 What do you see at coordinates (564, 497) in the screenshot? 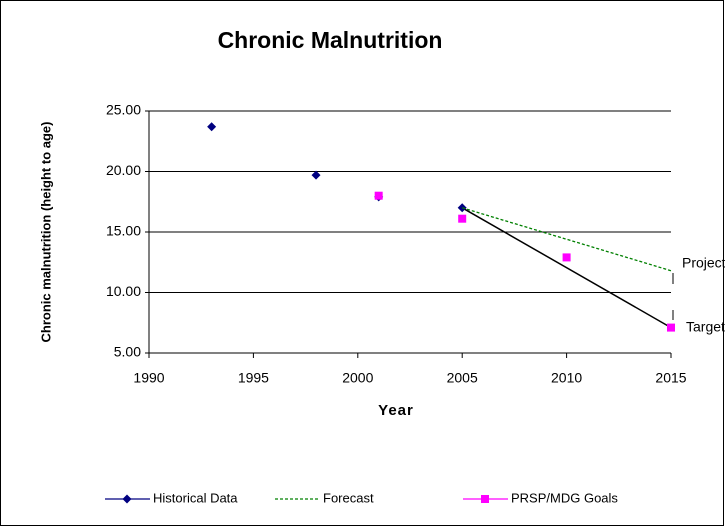
I see `legend-label: PRSP/MDG Goals` at bounding box center [564, 497].